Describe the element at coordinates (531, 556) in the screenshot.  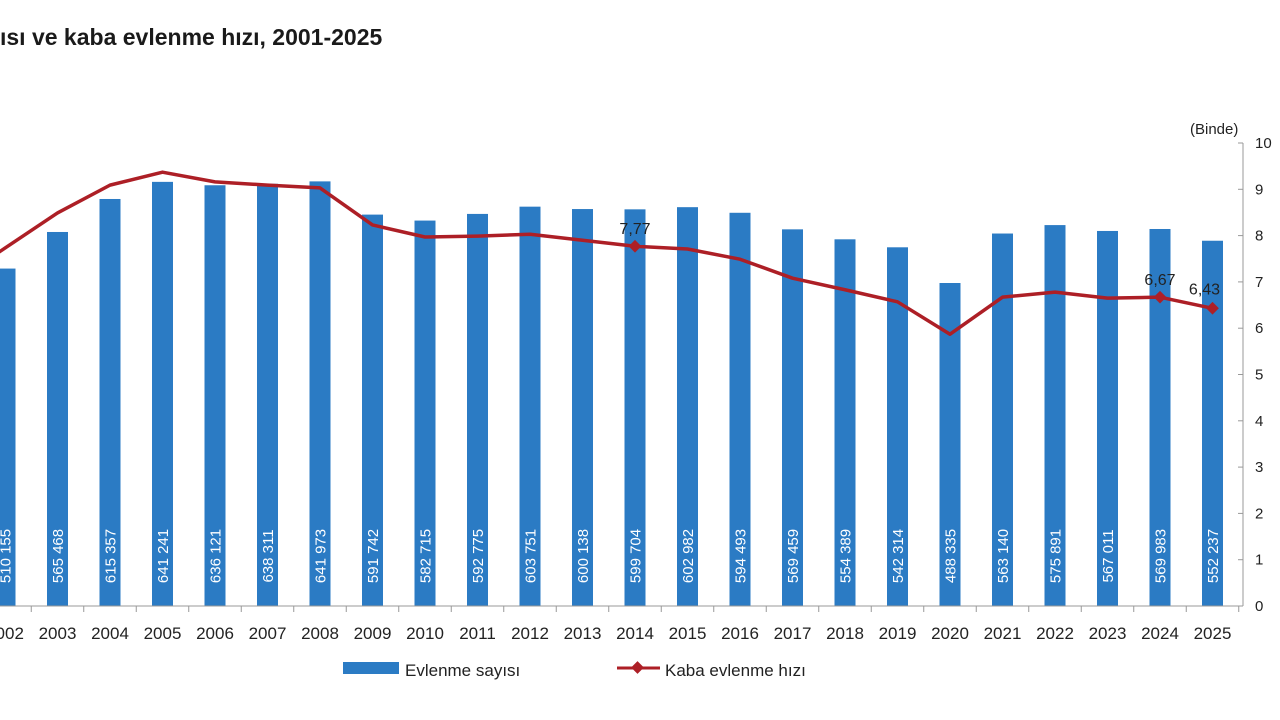
I see `bar-value-label: 603 751` at that location.